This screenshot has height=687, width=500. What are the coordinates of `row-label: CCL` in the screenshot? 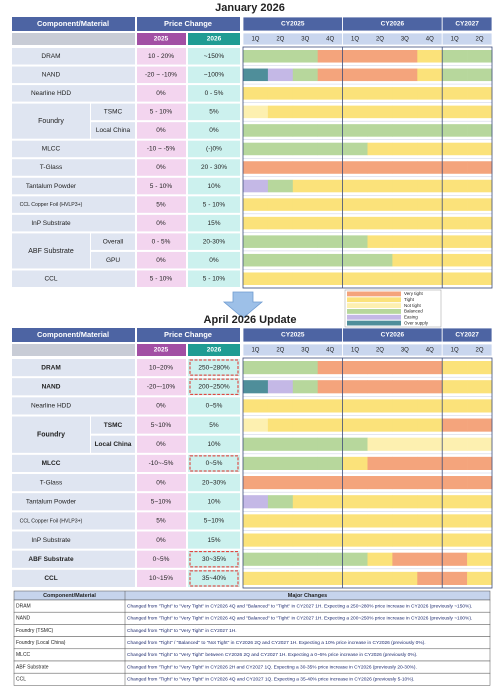 It's located at (50, 278).